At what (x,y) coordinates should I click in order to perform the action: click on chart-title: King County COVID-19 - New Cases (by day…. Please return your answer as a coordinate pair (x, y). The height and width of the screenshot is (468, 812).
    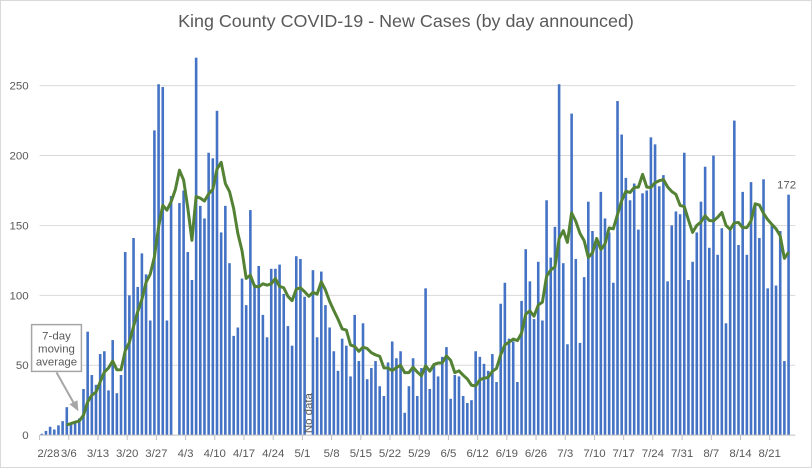
    Looking at the image, I should click on (406, 21).